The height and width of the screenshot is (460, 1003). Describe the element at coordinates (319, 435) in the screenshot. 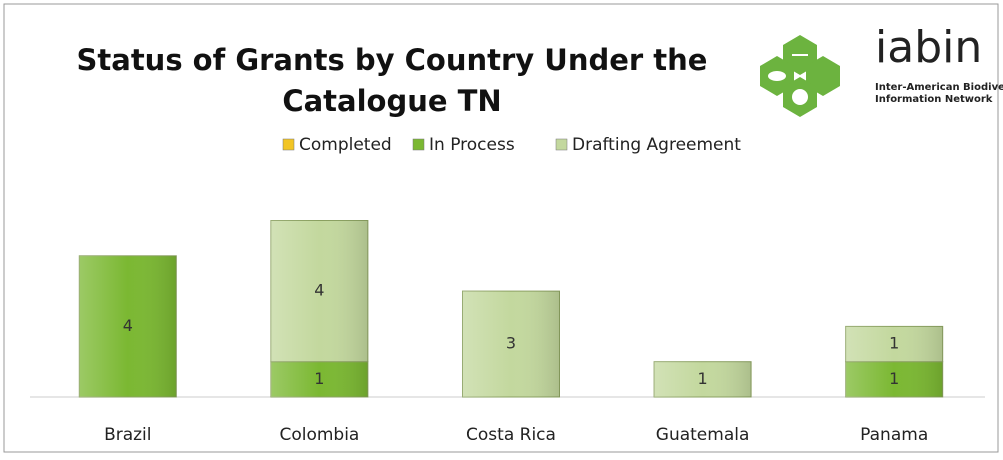

I see `x-tick-label: Colombia` at that location.